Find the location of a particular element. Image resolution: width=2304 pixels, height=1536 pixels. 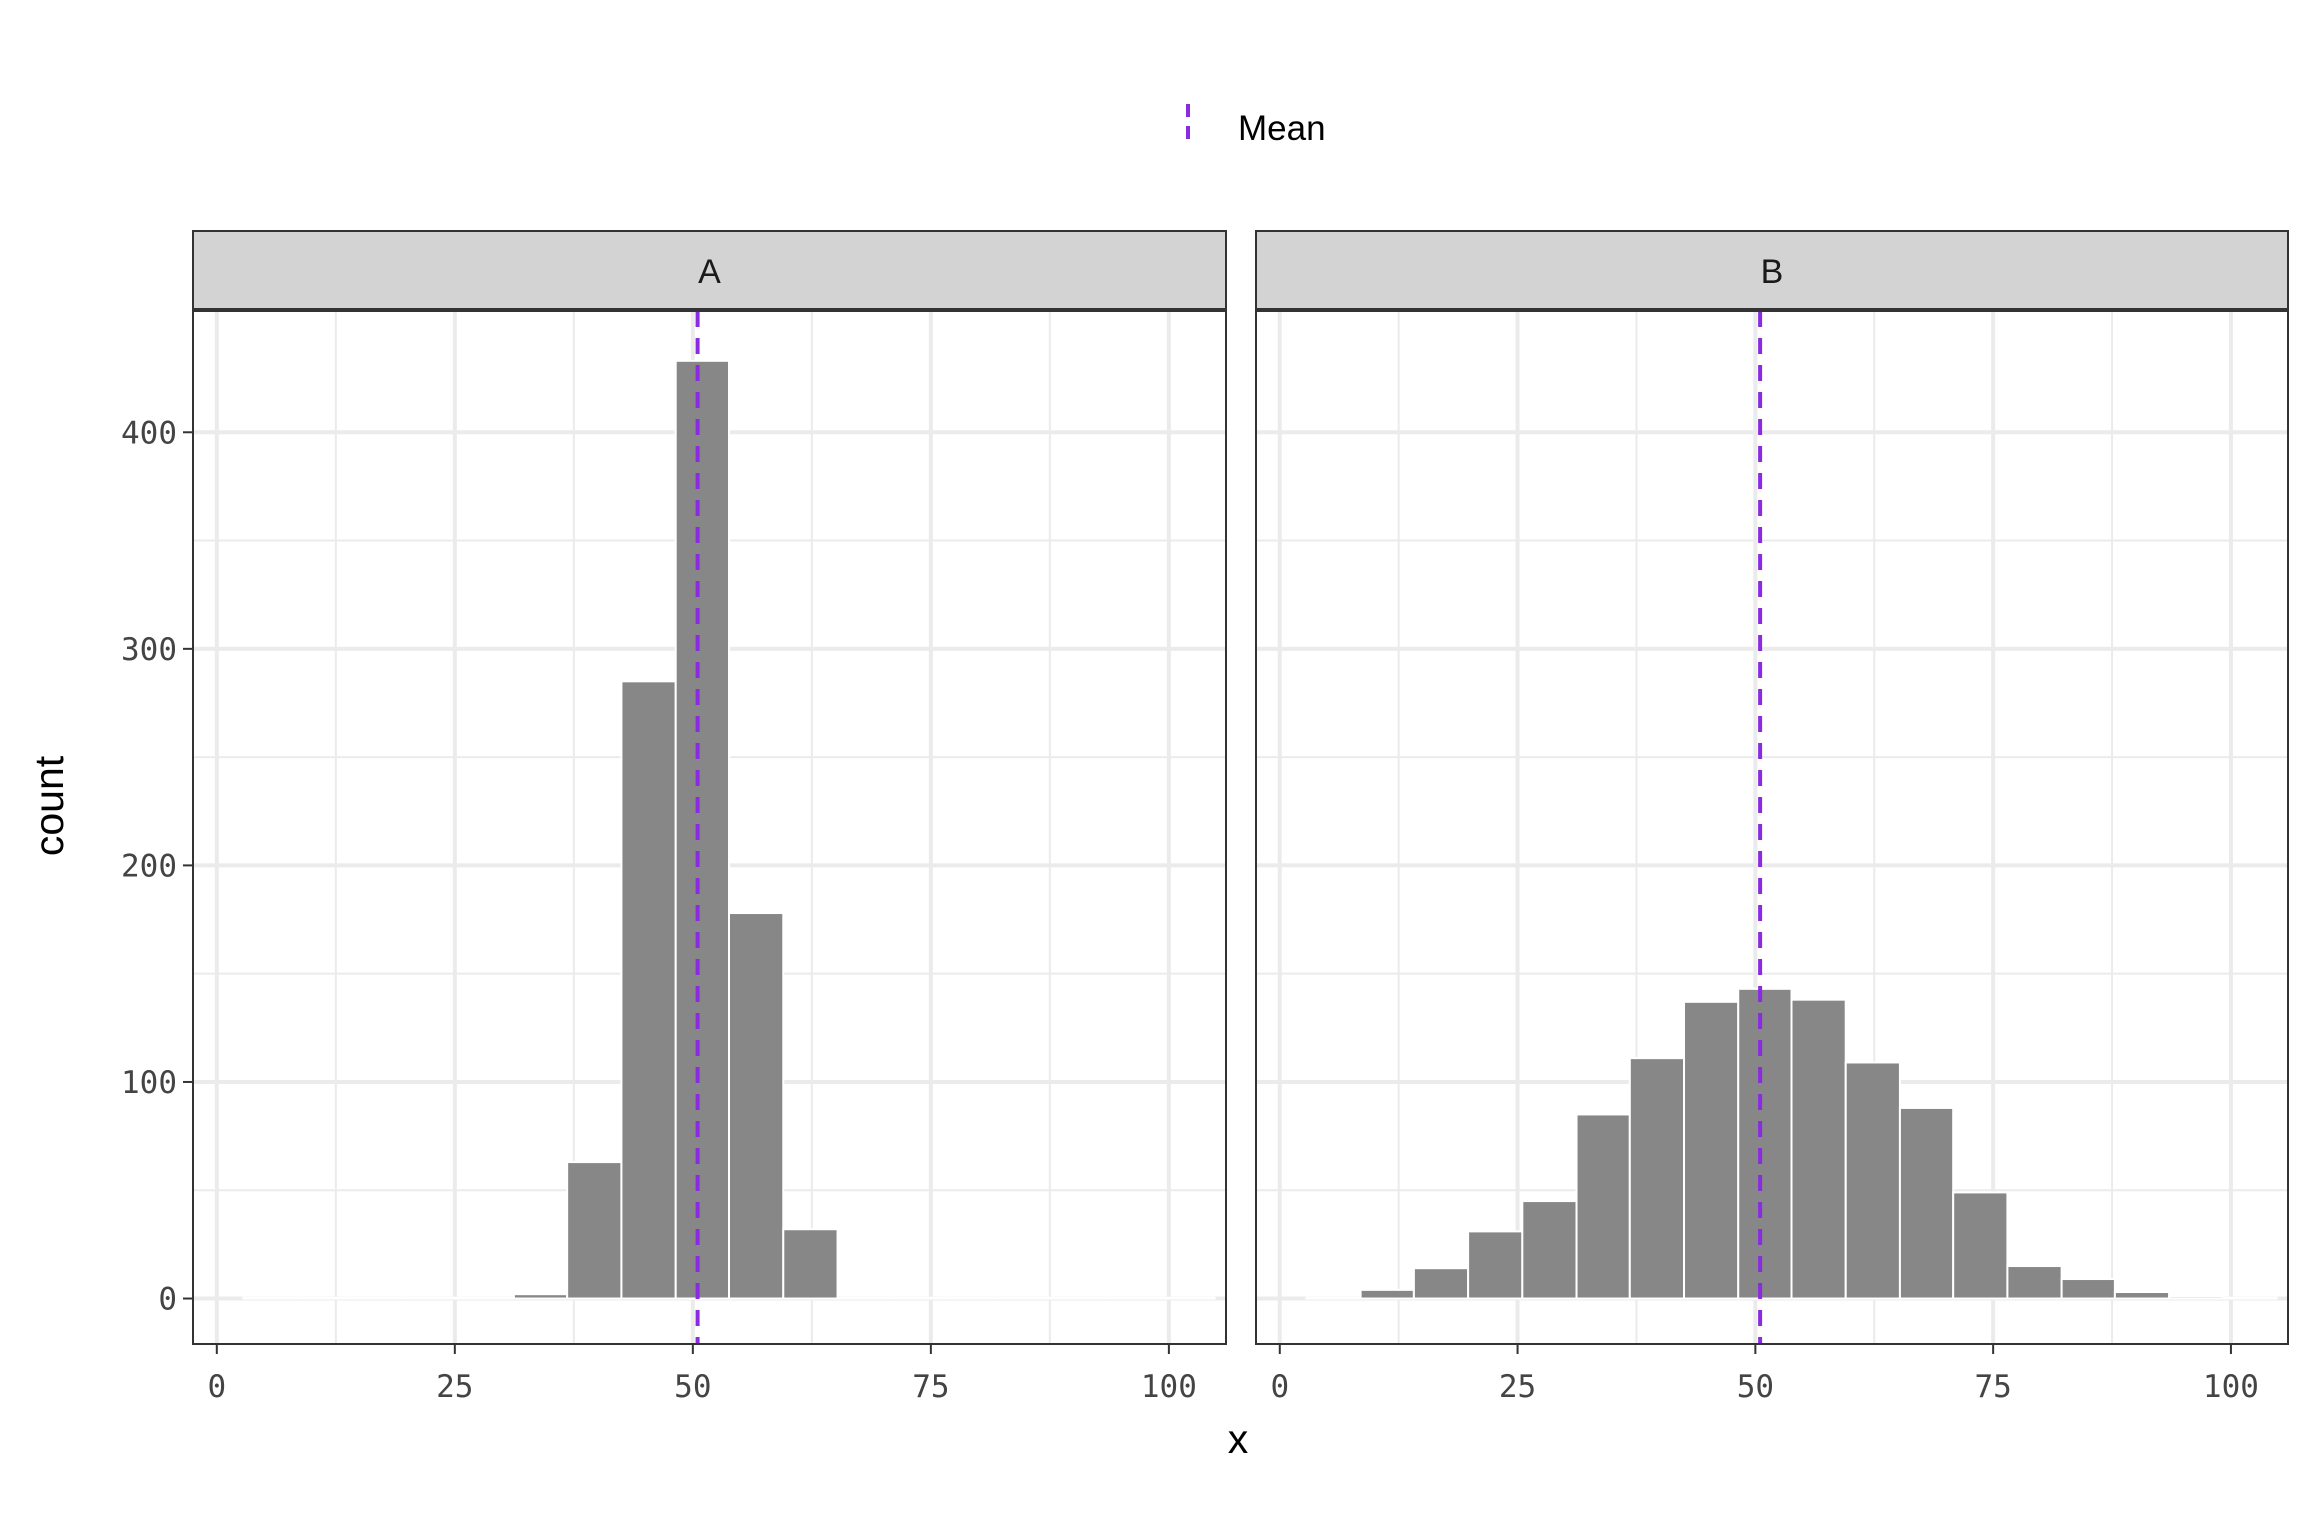

facet-b-strip-label: B is located at coordinates (1772, 272).